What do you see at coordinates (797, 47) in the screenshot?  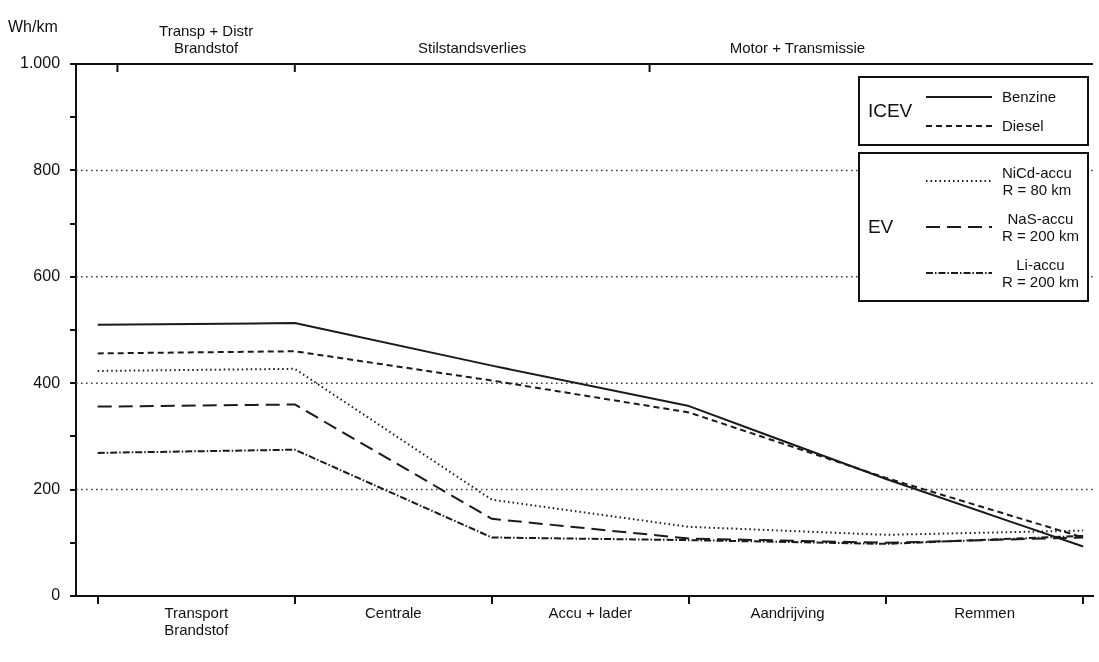 I see `text: Motor + Transmissie` at bounding box center [797, 47].